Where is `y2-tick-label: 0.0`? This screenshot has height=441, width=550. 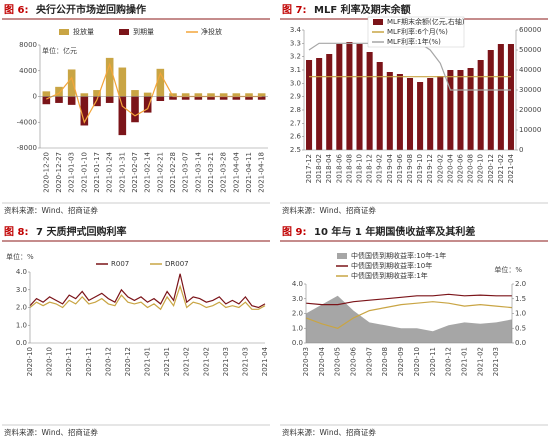
y2-tick-label: 0.0 is located at coordinates (520, 343).